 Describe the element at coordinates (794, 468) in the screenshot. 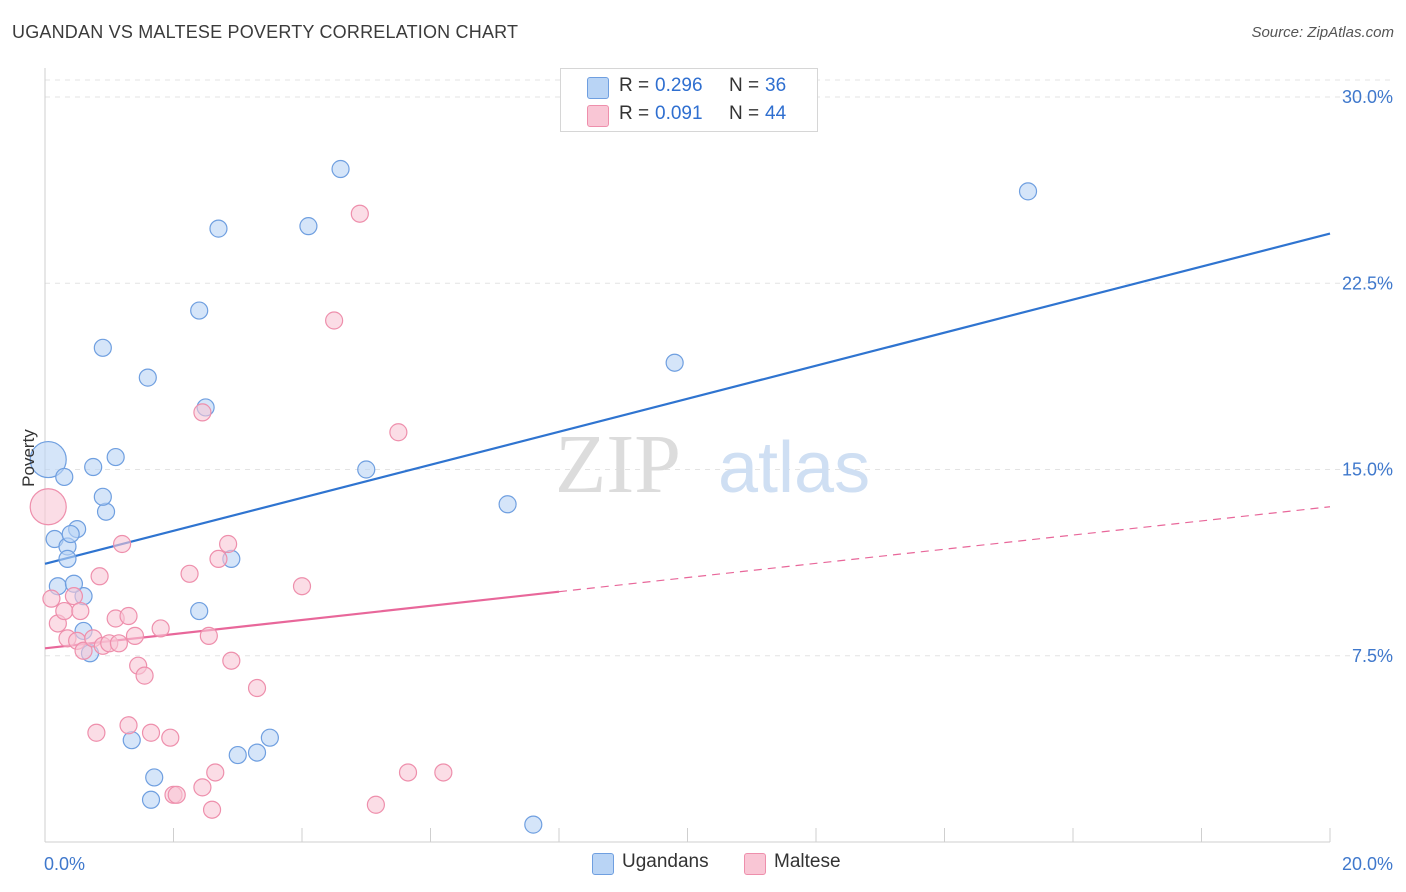

I see `watermark-atlas: atlas` at that location.